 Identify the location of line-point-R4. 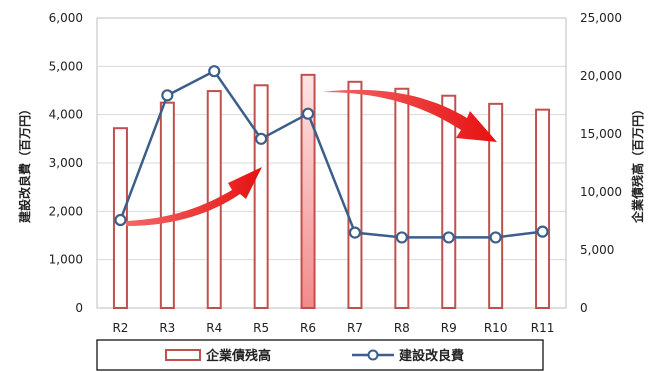
(214, 71).